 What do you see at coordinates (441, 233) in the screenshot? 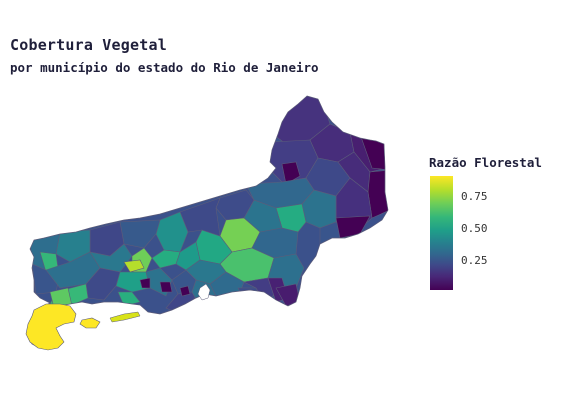
I see `legend-colorbar` at bounding box center [441, 233].